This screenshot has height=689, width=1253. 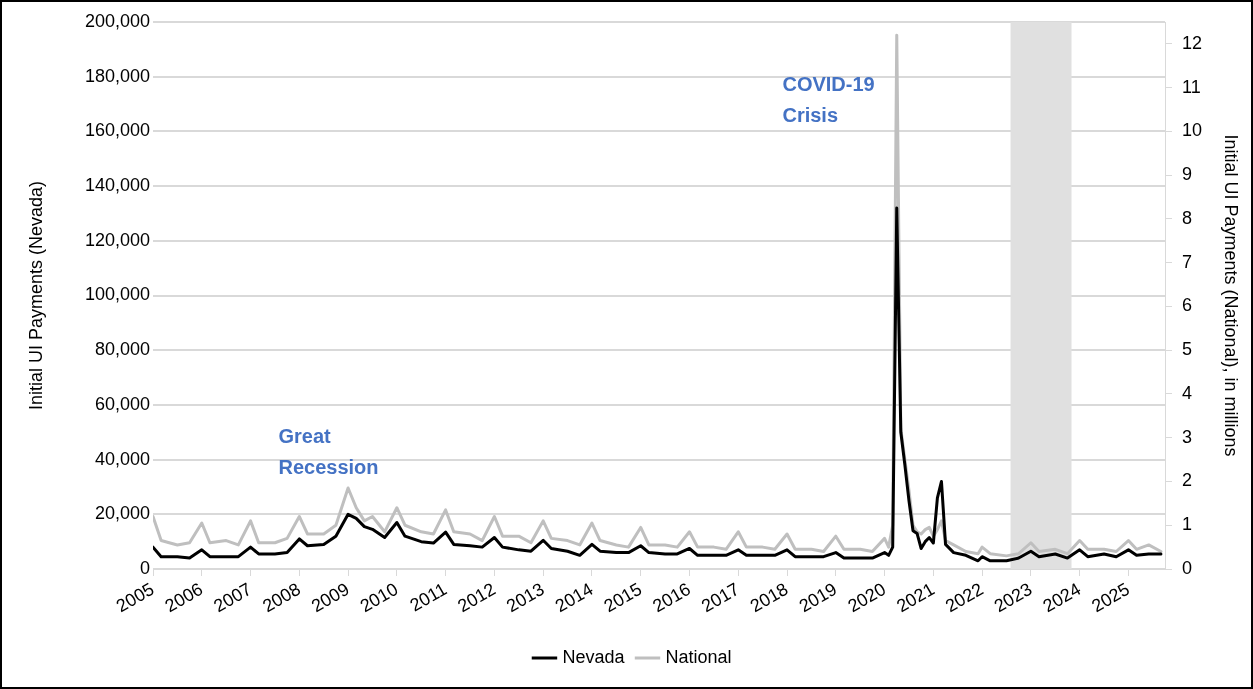 What do you see at coordinates (828, 100) in the screenshot?
I see `annotation: COVID-19 Crisis` at bounding box center [828, 100].